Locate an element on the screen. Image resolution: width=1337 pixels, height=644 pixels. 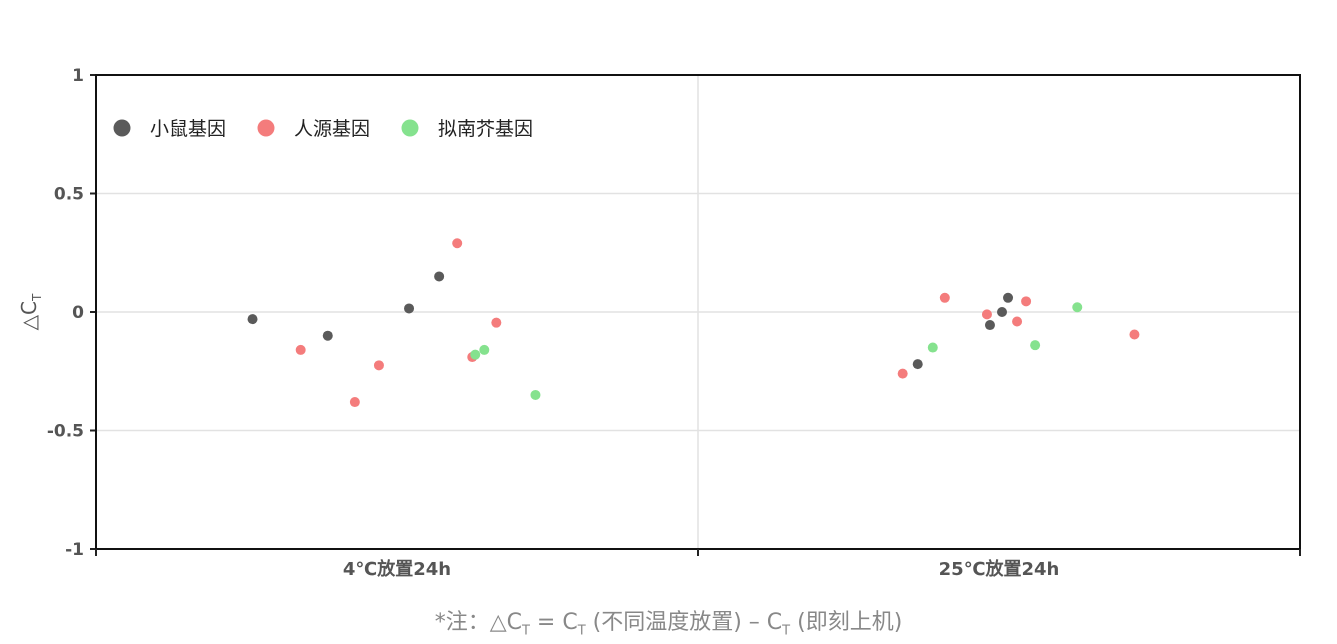
y-axis-label: △CT is located at coordinates (30, 311).